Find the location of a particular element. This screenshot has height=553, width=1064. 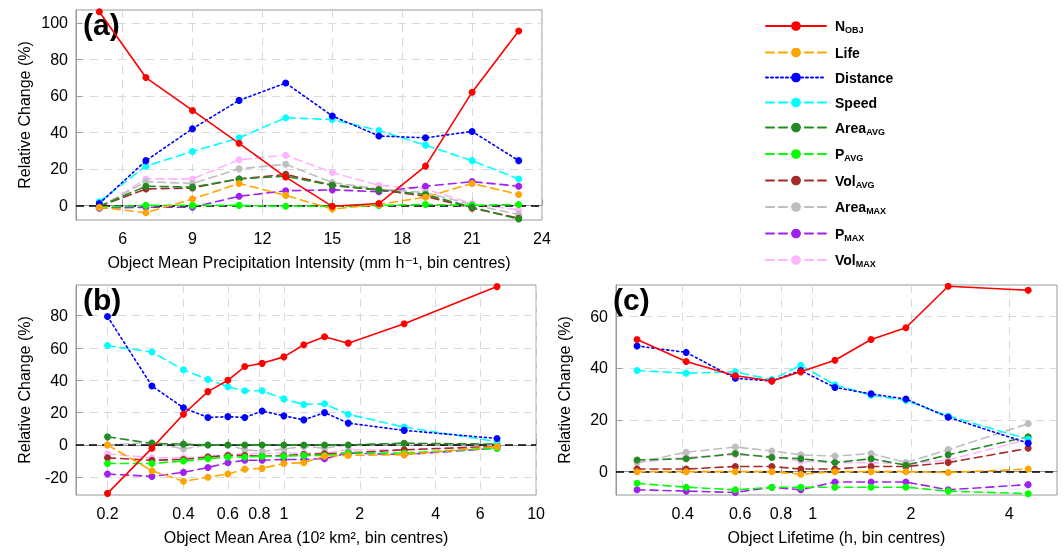

x-tick-label: 21 is located at coordinates (472, 238).